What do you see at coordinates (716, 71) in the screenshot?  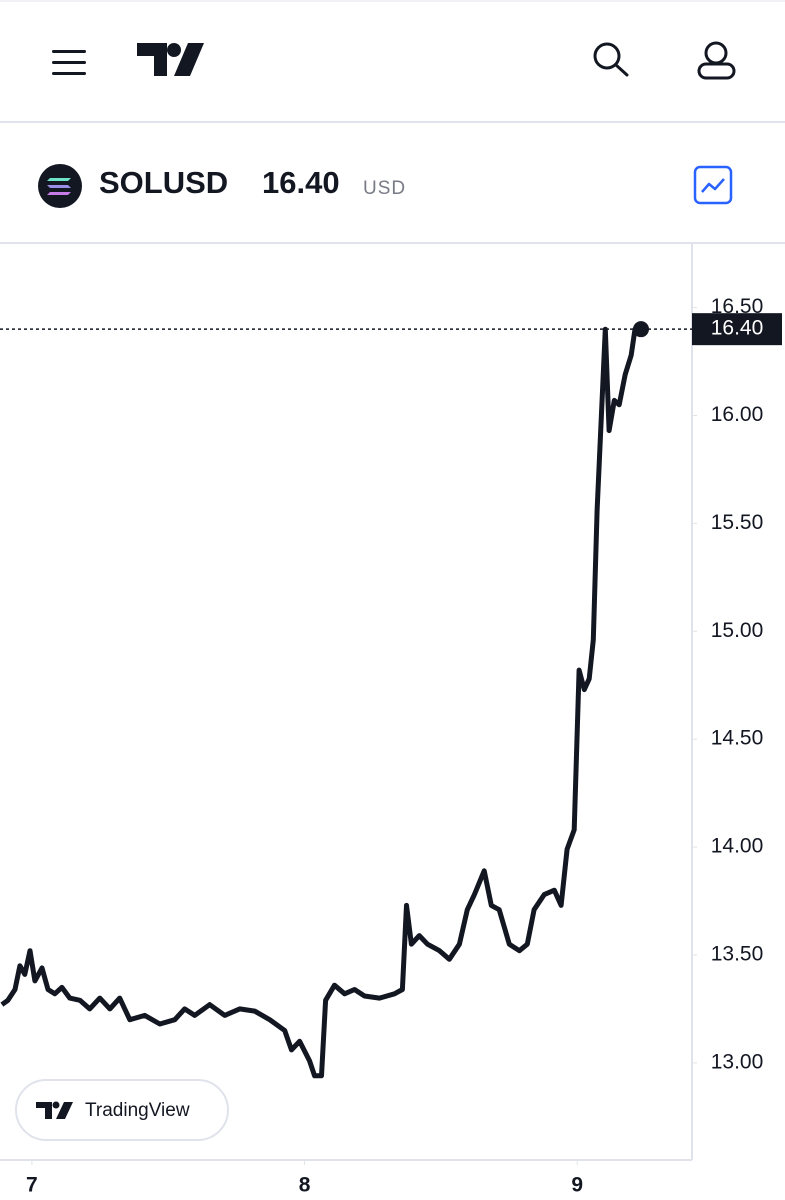 I see `user-body` at bounding box center [716, 71].